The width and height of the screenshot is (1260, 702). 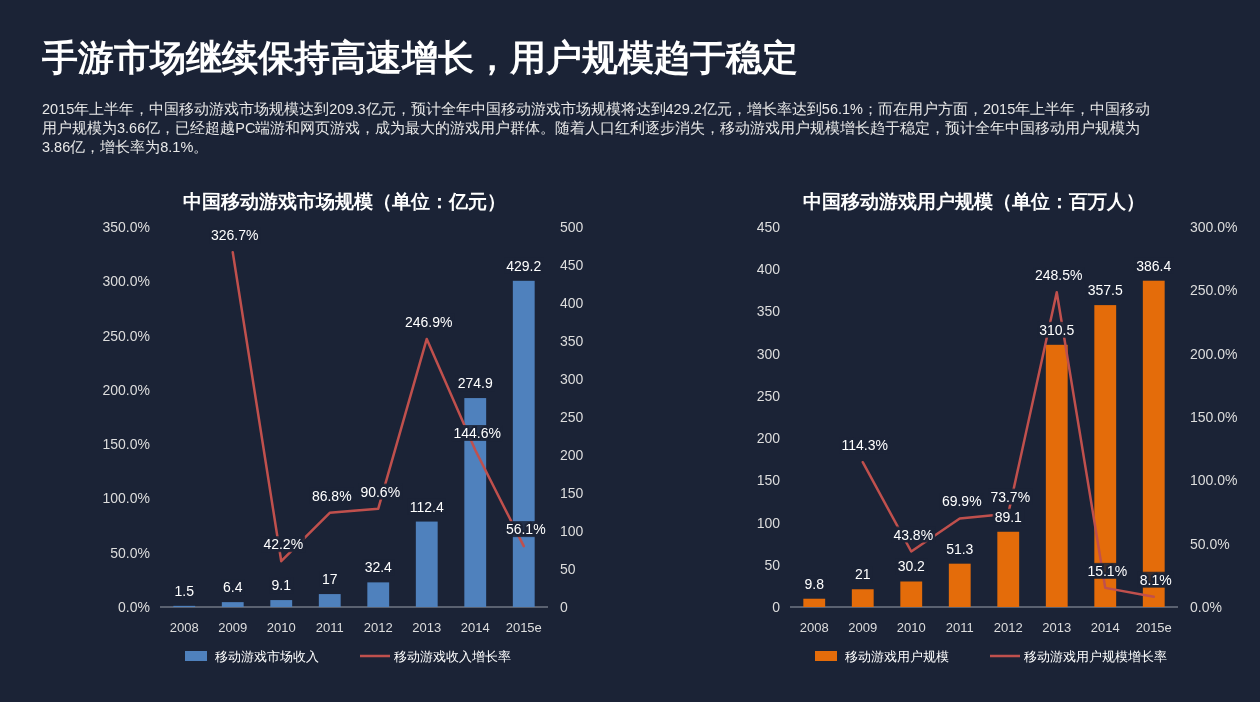 I want to click on text: 2015年上半年，中国移动游戏市场规模达到209.3亿元，预计全年中国移动游戏市场规模将达到429.2亿元，增长率达到56.1%；而在用户方面，2015年上半年，中国移动用户规模为3.66亿，已经超越PC端游和网页游戏，成为最大的游戏用户群体。随着人口红利逐步消失，移动游戏用户规模增长趋于稳定，预计全年中国移动用户规模为3.86亿，增长率为8.1%。, so click(x=597, y=128).